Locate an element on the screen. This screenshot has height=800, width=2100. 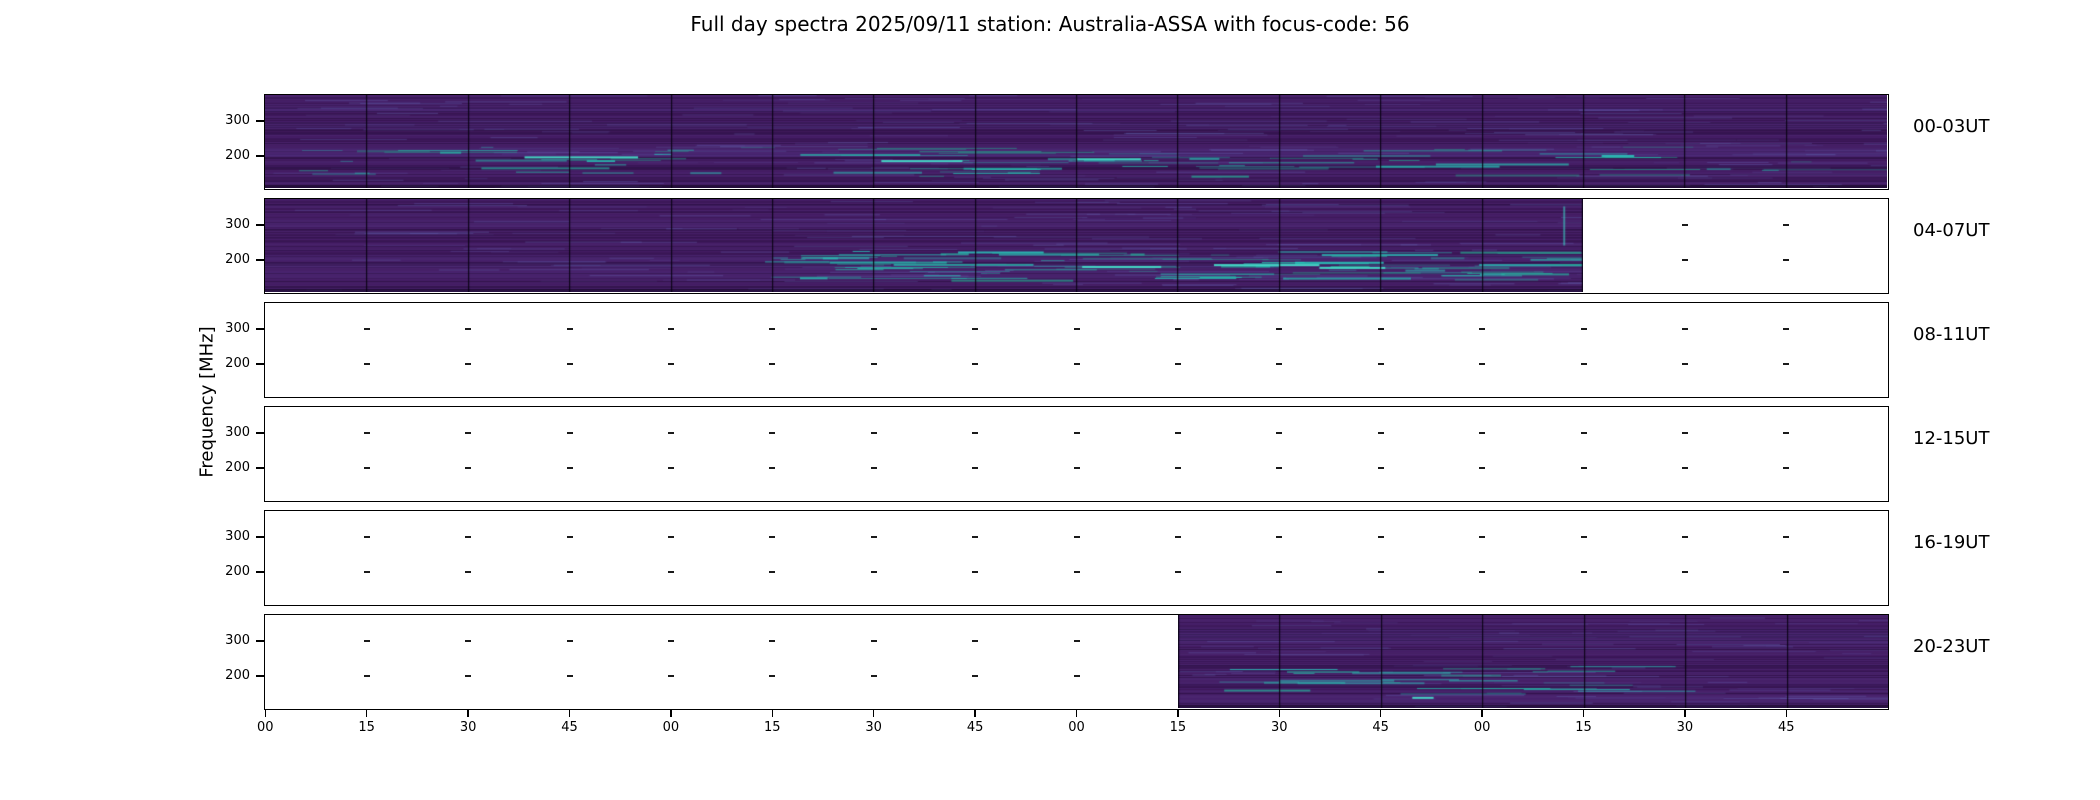
spectra-panel-00-03UT is located at coordinates (1076, 142).